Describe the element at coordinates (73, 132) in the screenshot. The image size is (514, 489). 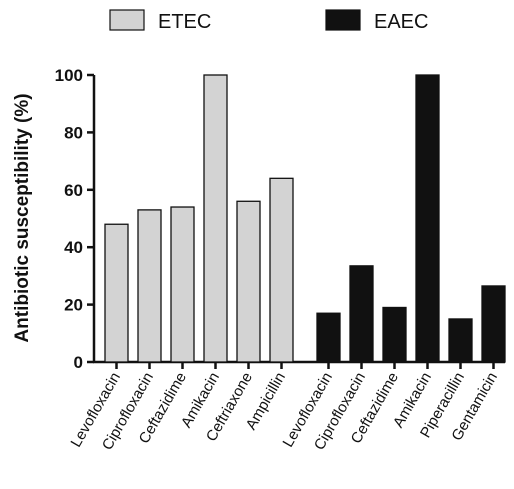
I see `y-tick-label: 80` at that location.